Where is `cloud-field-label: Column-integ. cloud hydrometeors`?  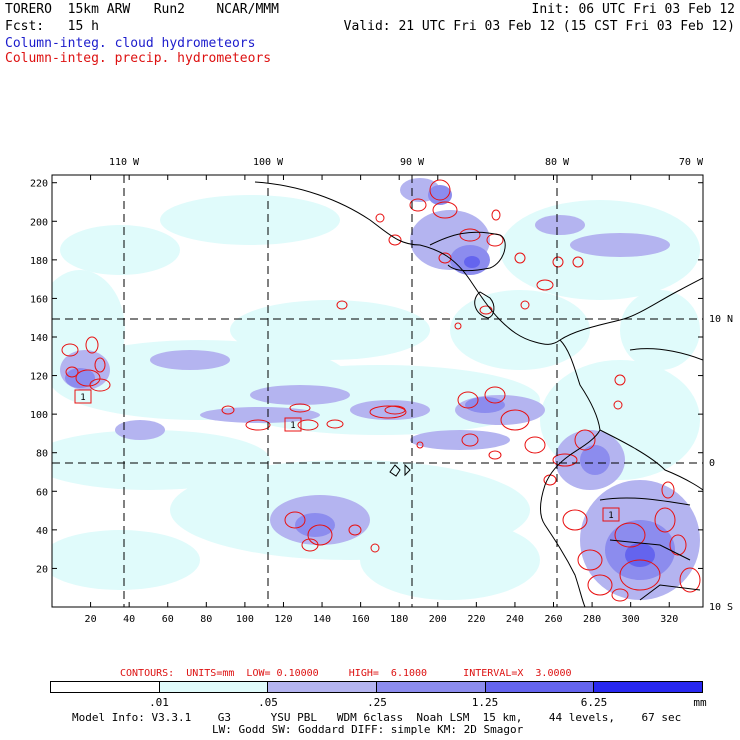 cloud-field-label: Column-integ. cloud hydrometeors is located at coordinates (130, 43).